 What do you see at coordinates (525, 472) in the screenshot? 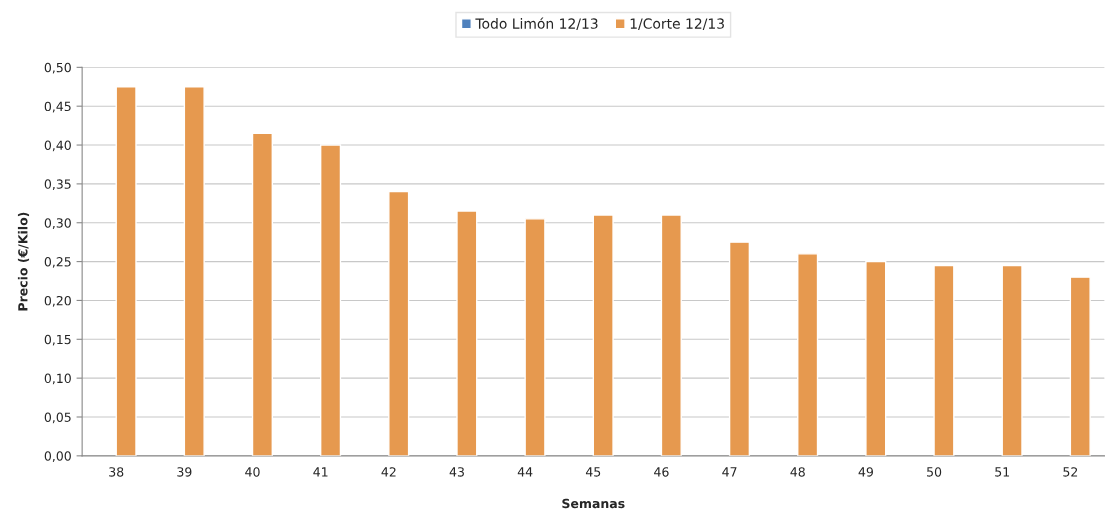
I see `x-tick-label: 44` at bounding box center [525, 472].